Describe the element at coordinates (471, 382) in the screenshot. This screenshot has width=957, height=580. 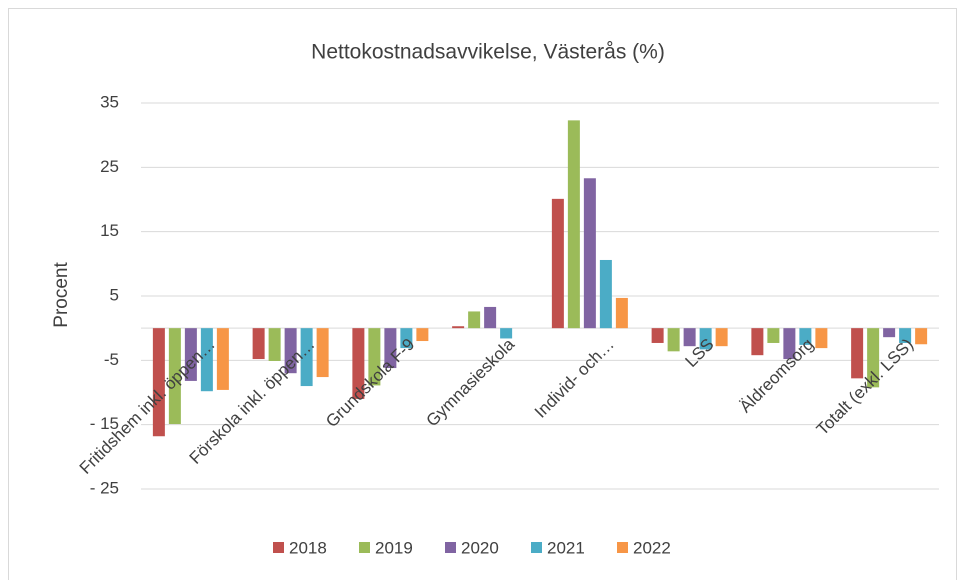
I see `x-tick-label: Gymnasieskola` at that location.